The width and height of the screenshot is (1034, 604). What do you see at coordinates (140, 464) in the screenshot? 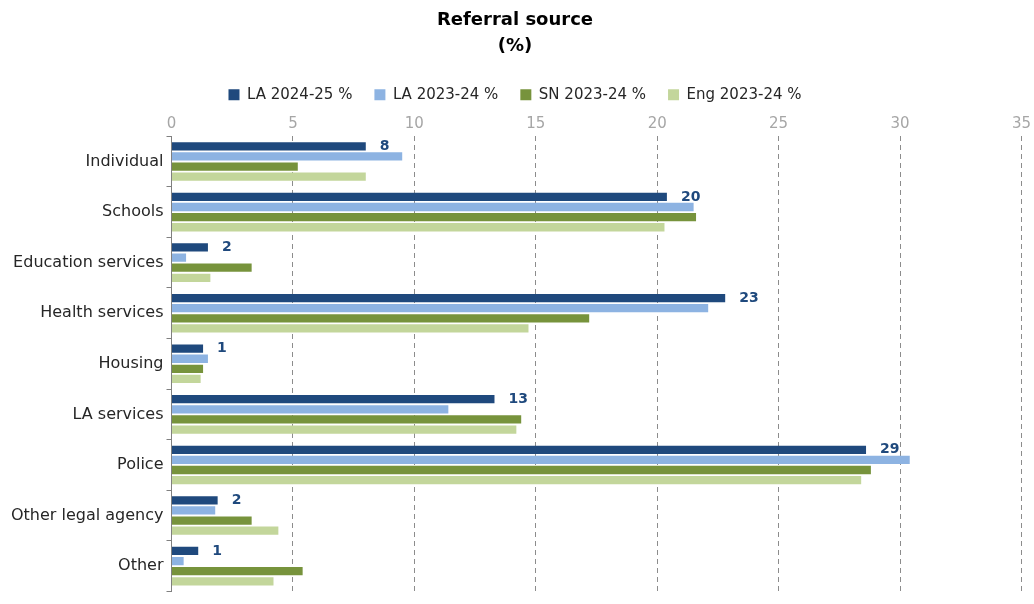
I see `y-tick-label: Police` at bounding box center [140, 464].